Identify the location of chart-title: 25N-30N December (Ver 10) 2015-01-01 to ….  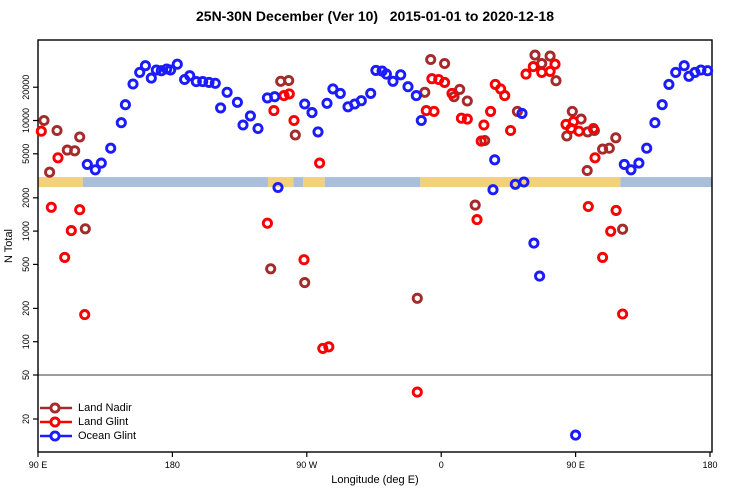
(375, 16).